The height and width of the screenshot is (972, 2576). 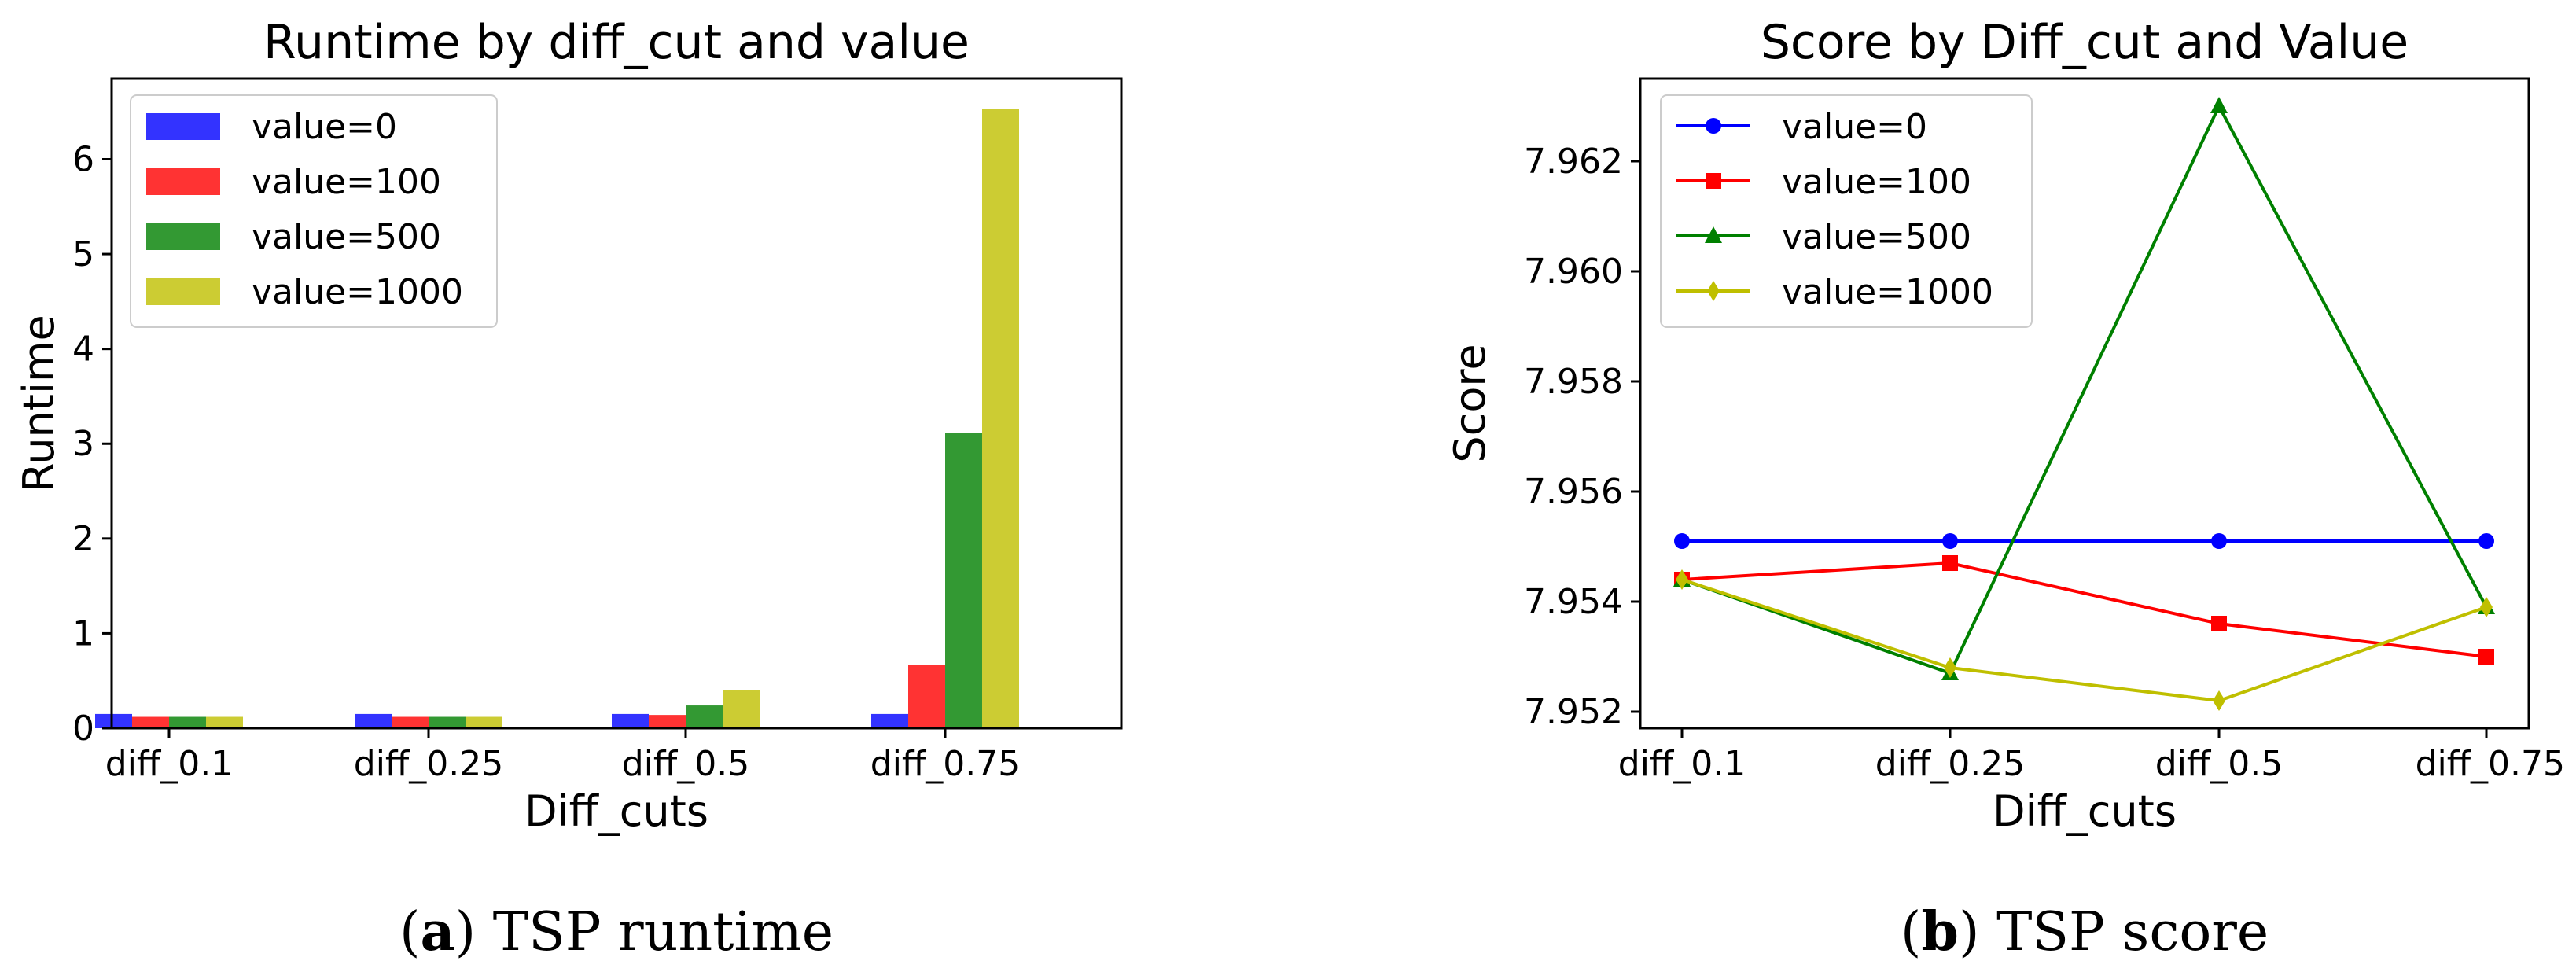 What do you see at coordinates (83, 254) in the screenshot?
I see `y-tick-label: 5` at bounding box center [83, 254].